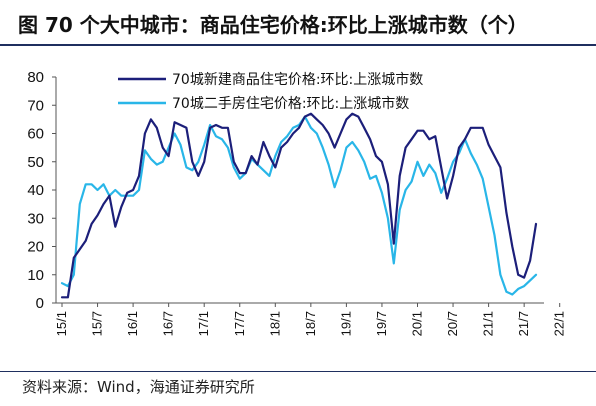 The height and width of the screenshot is (406, 596). Describe the element at coordinates (132, 323) in the screenshot. I see `x-tick-label: 16/1` at that location.